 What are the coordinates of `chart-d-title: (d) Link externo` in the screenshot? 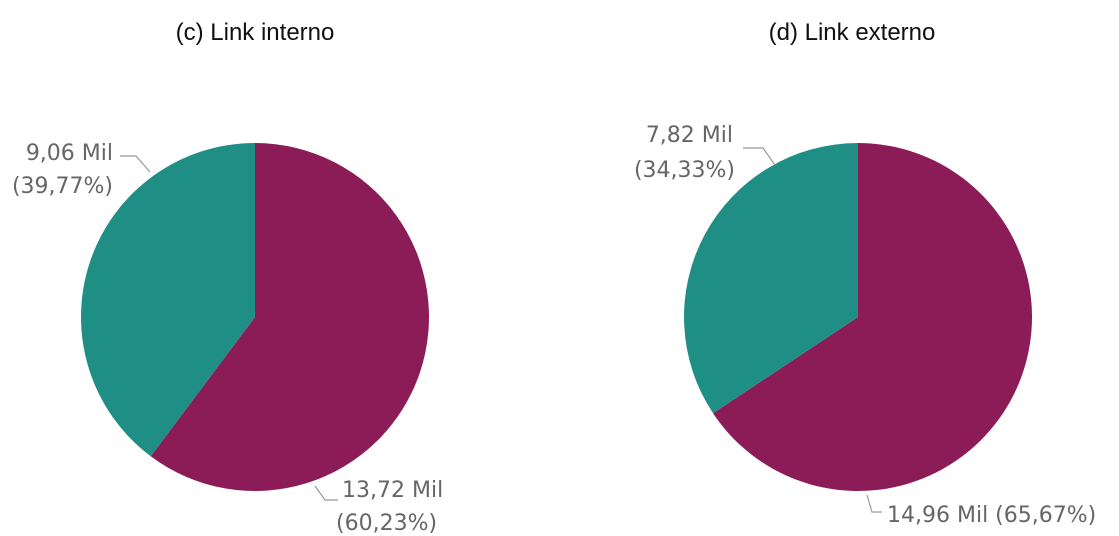 It's located at (852, 32).